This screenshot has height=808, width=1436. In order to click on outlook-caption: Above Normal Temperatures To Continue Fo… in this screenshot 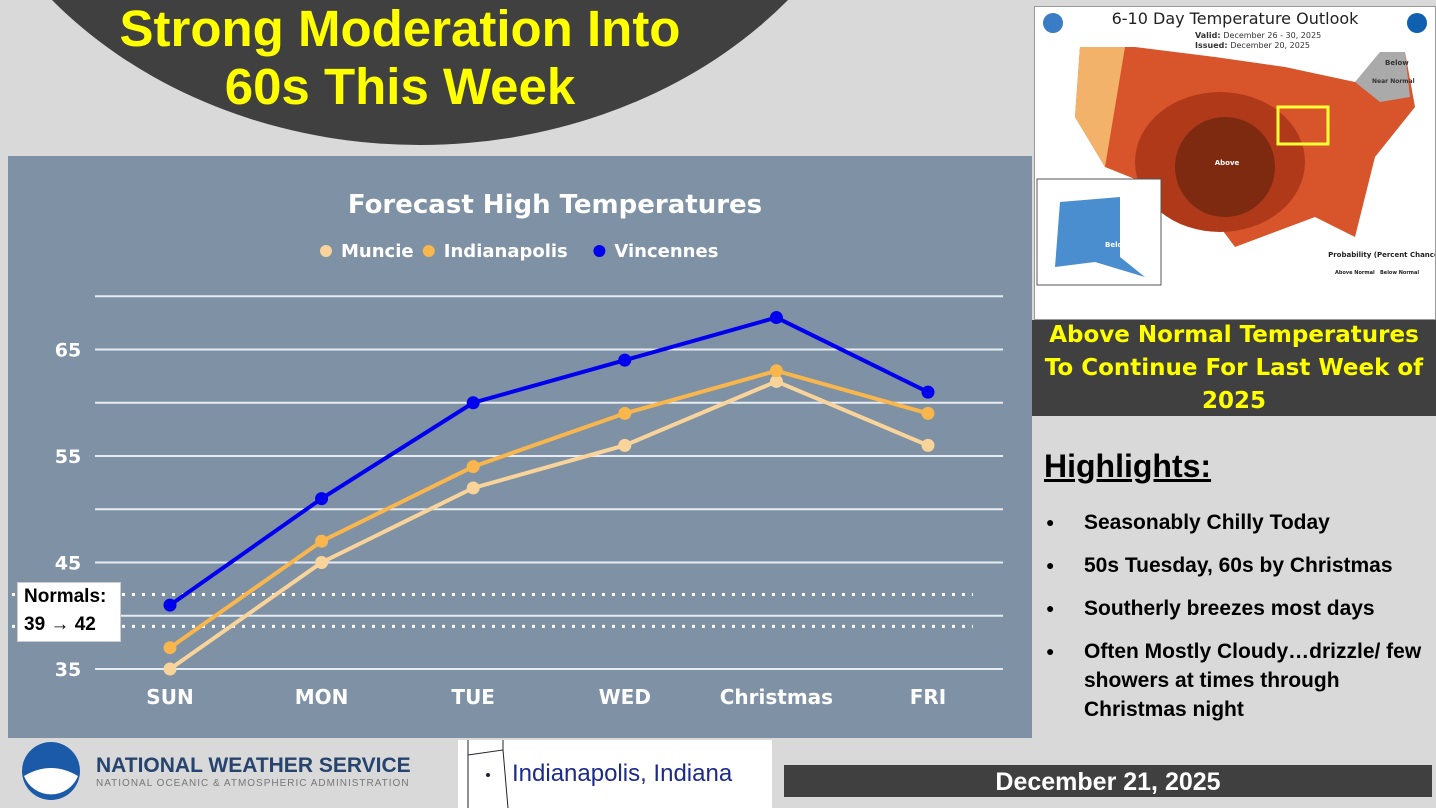, I will do `click(1234, 368)`.